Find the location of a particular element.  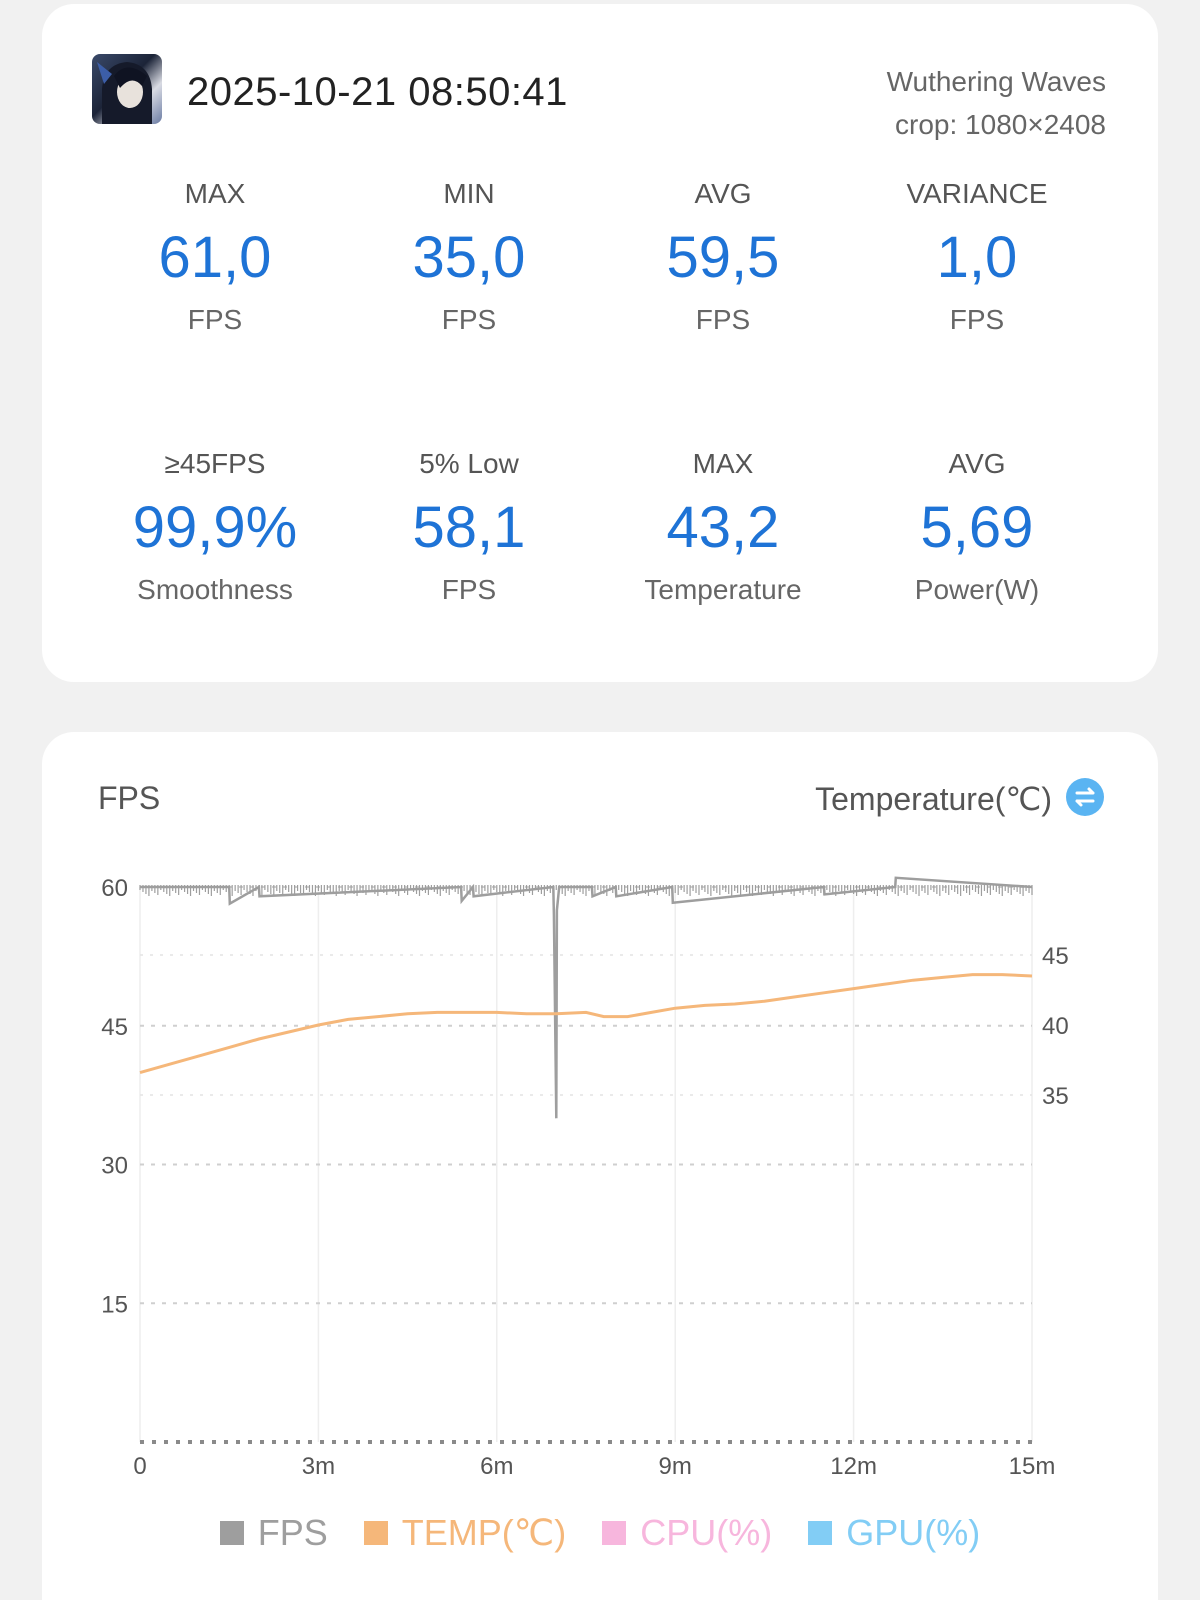

stat-value: 59,5 is located at coordinates (723, 257).